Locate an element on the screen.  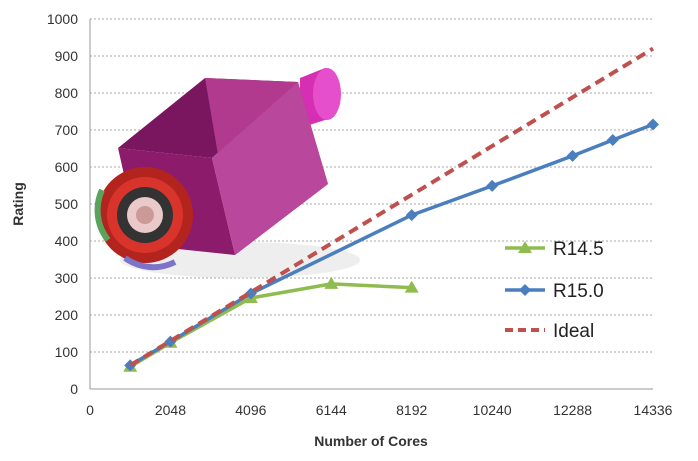
x-tick-label: 12288 is located at coordinates (572, 410).